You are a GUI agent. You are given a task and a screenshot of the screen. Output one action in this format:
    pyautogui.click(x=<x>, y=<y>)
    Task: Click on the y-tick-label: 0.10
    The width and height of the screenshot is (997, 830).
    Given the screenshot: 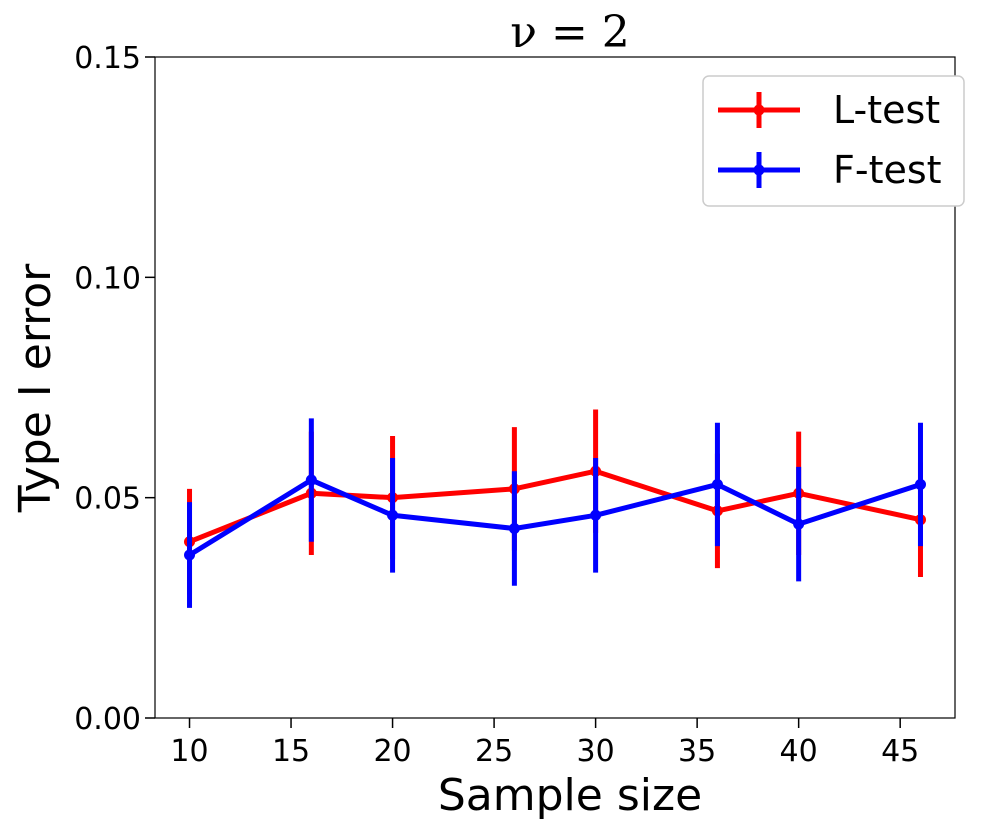 What is the action you would take?
    pyautogui.click(x=107, y=278)
    